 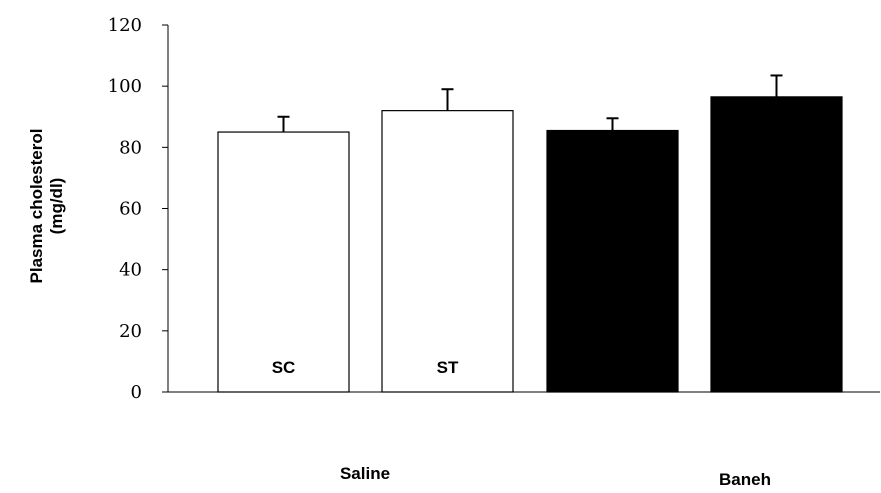 What do you see at coordinates (130, 147) in the screenshot?
I see `y-tick-label: 80` at bounding box center [130, 147].